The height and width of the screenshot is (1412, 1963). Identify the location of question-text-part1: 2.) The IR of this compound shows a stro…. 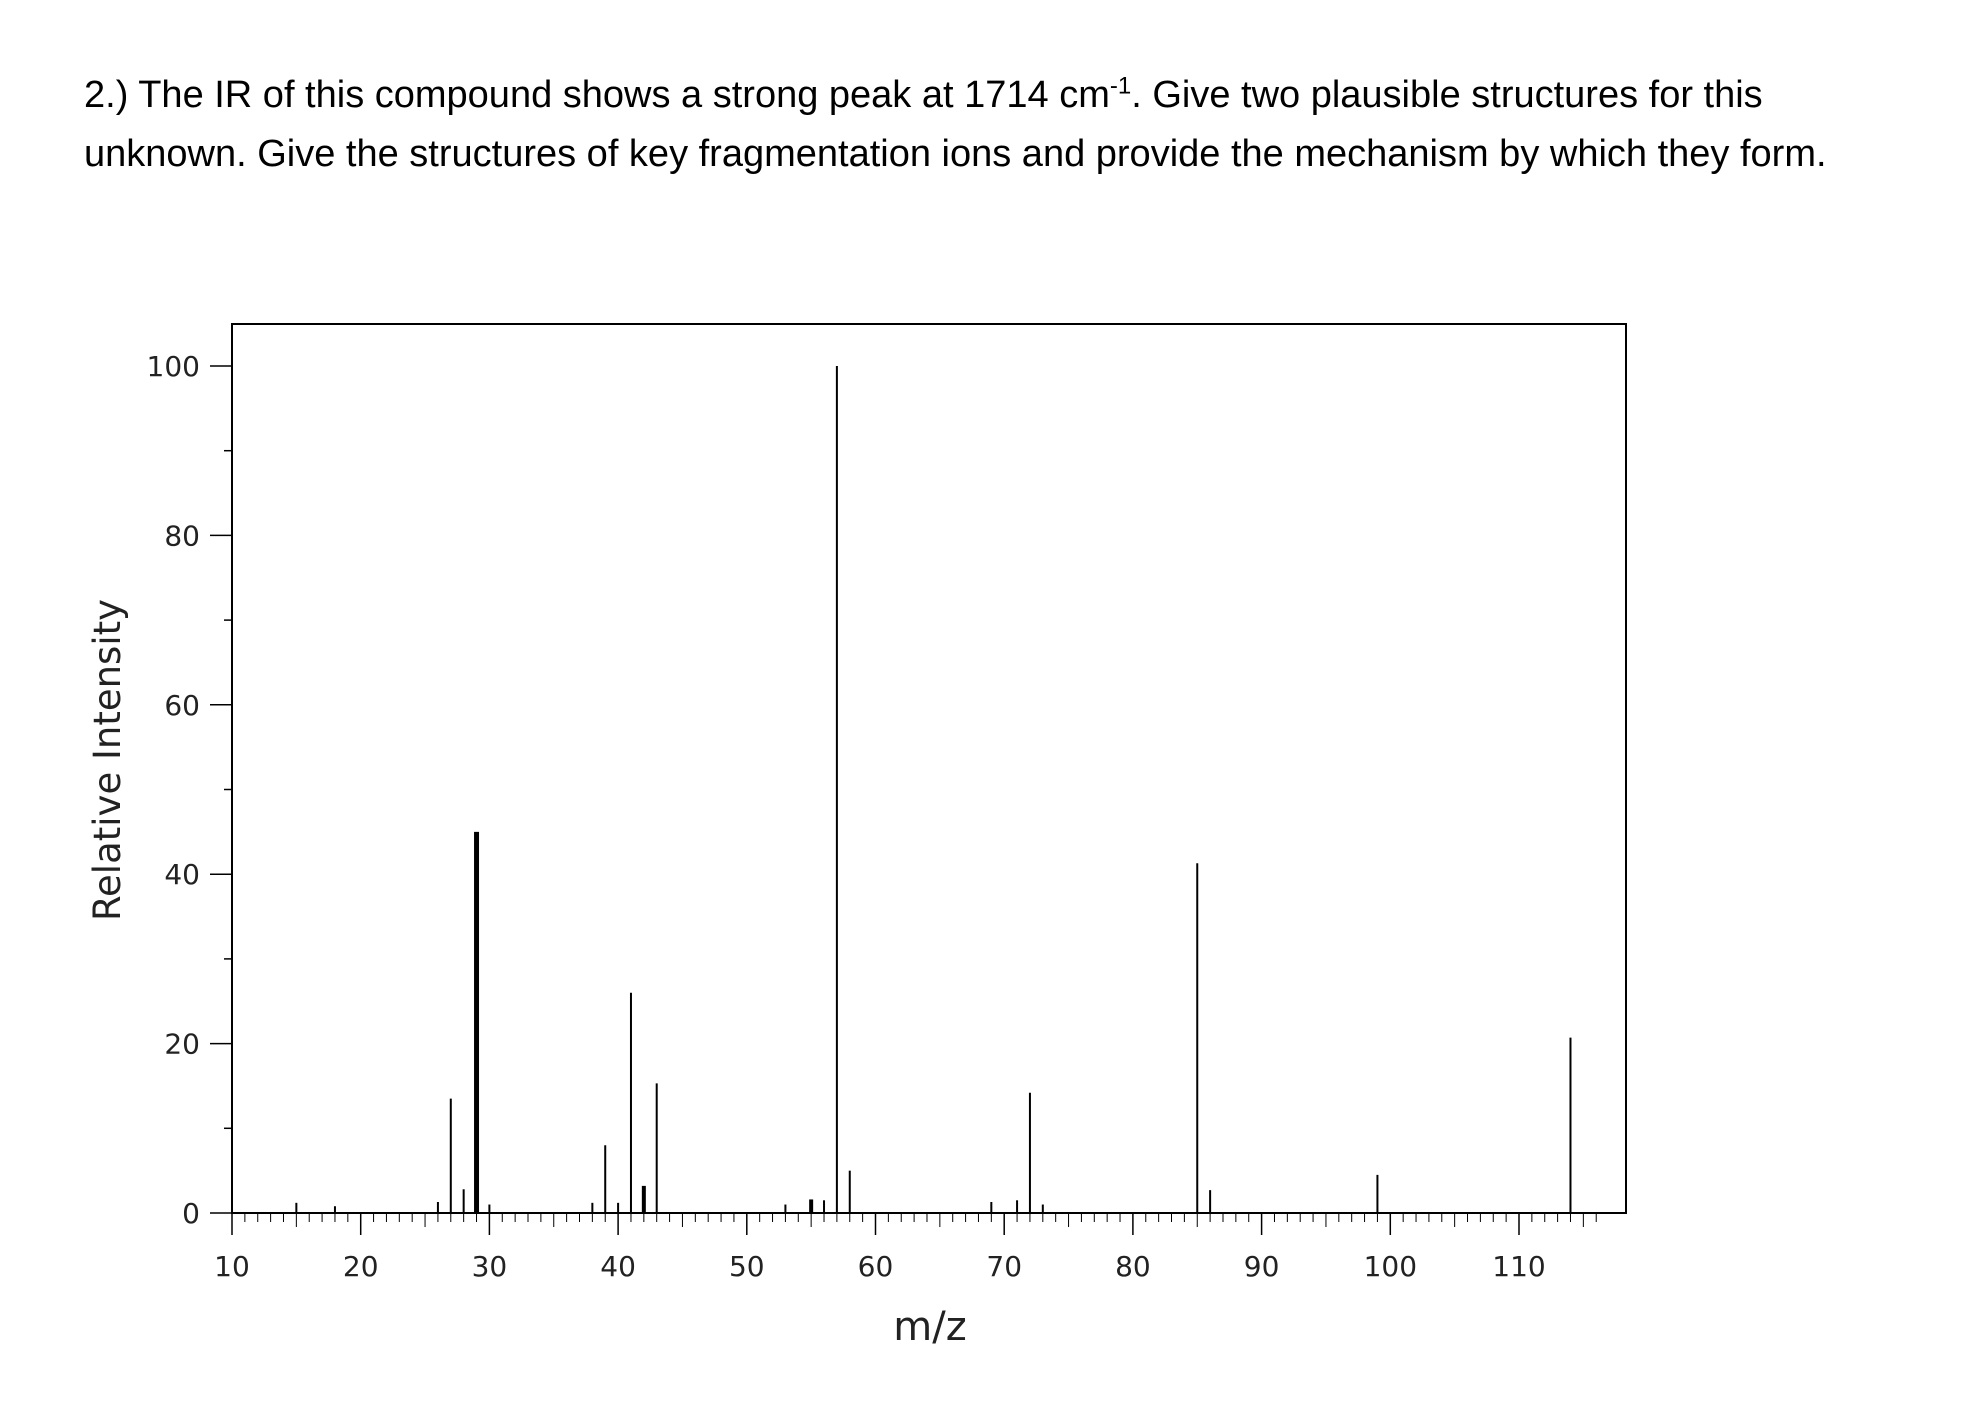
(597, 95).